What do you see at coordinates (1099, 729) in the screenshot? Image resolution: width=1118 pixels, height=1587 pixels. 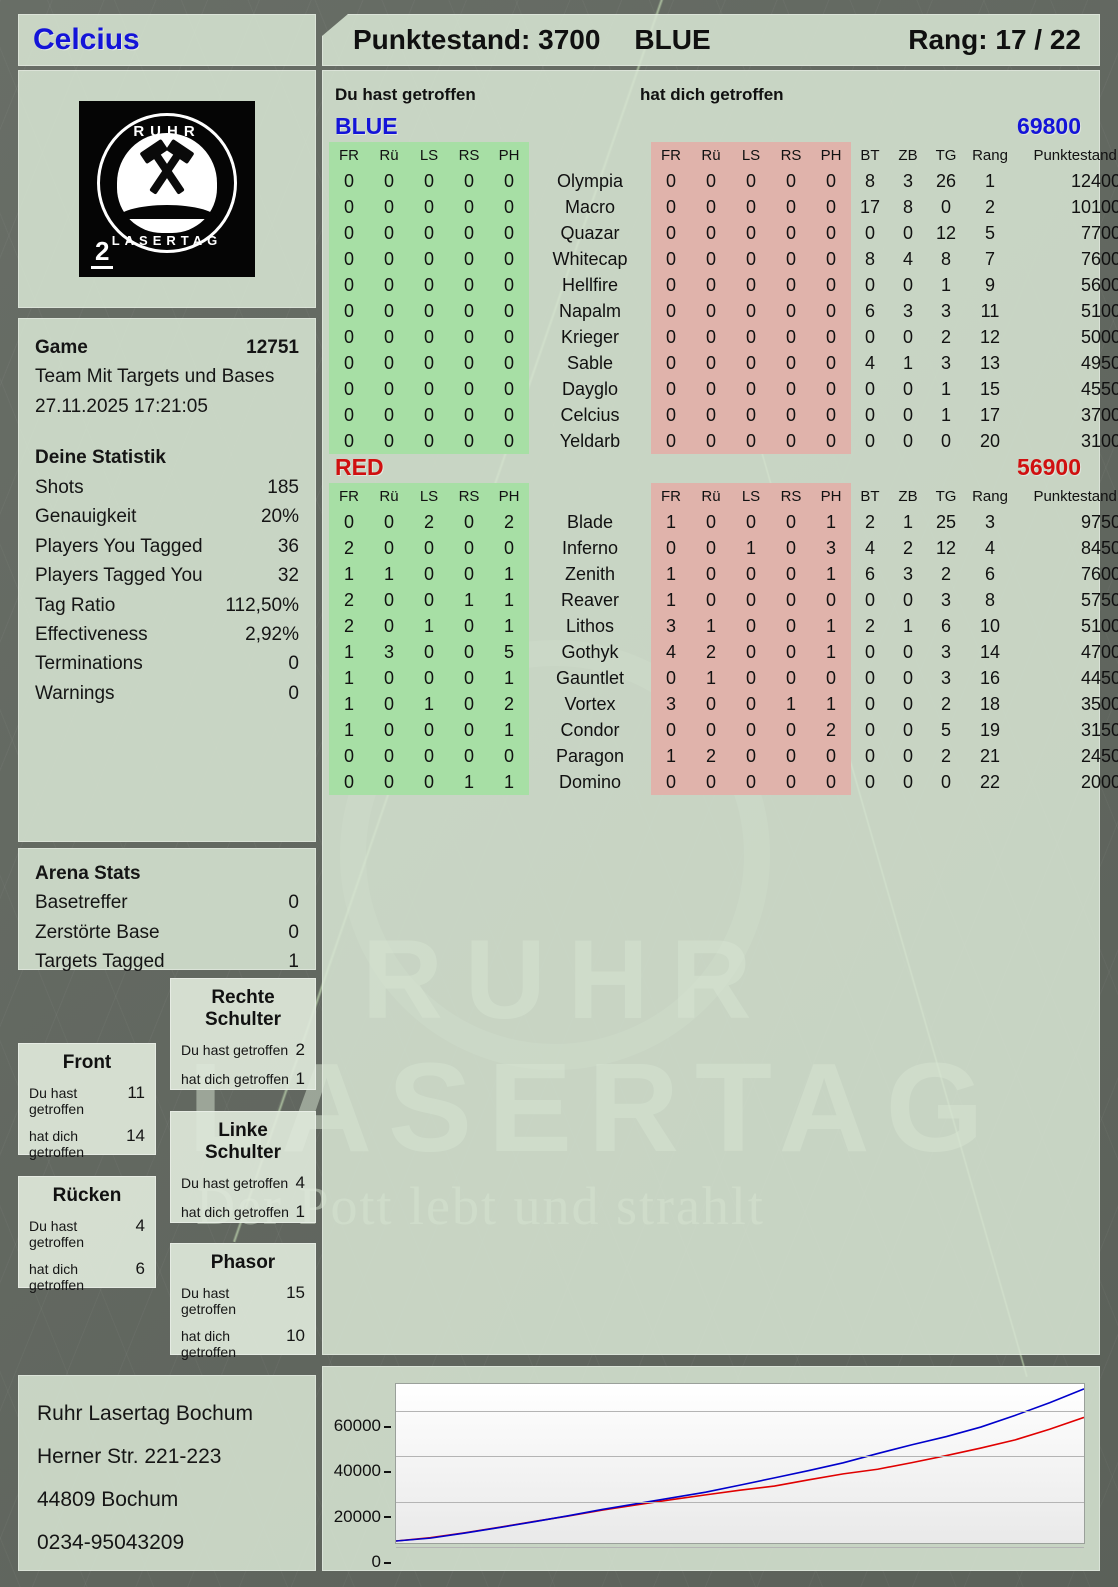 I see `cell-punktestand: 3150` at bounding box center [1099, 729].